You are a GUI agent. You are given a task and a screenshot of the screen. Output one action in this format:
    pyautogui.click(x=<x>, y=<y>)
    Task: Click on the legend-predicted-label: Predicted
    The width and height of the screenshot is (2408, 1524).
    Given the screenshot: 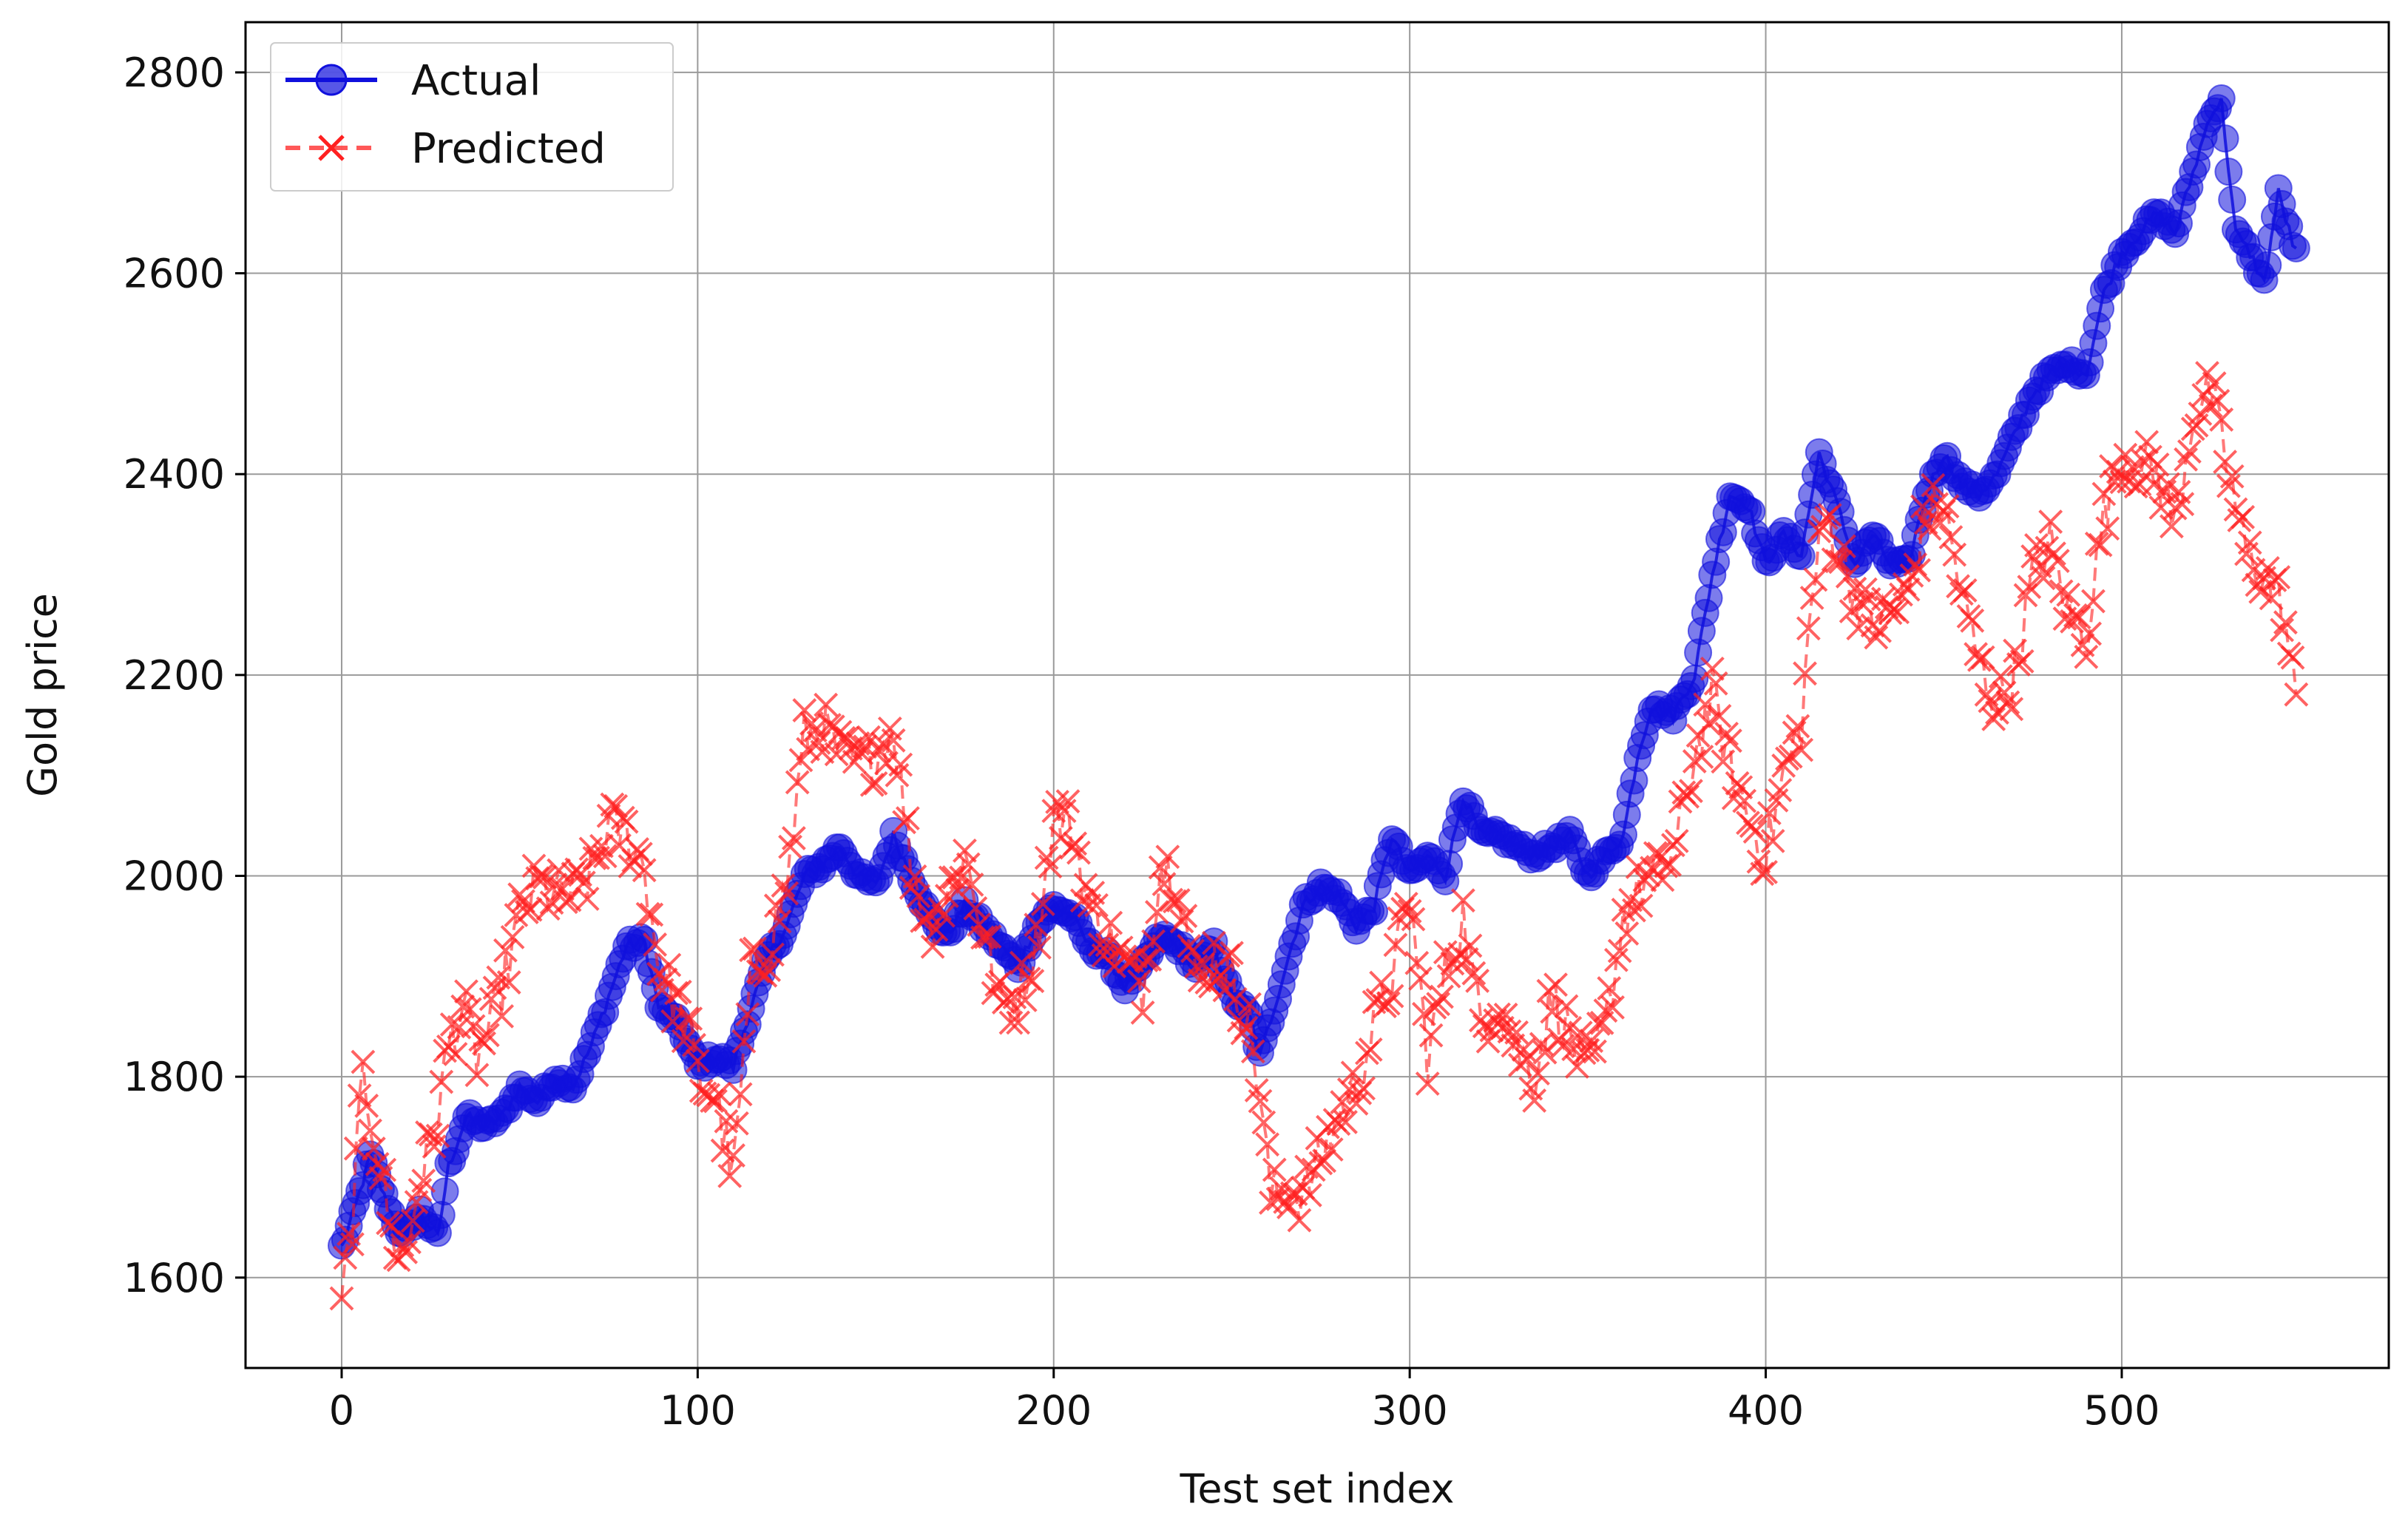 What is the action you would take?
    pyautogui.click(x=509, y=149)
    